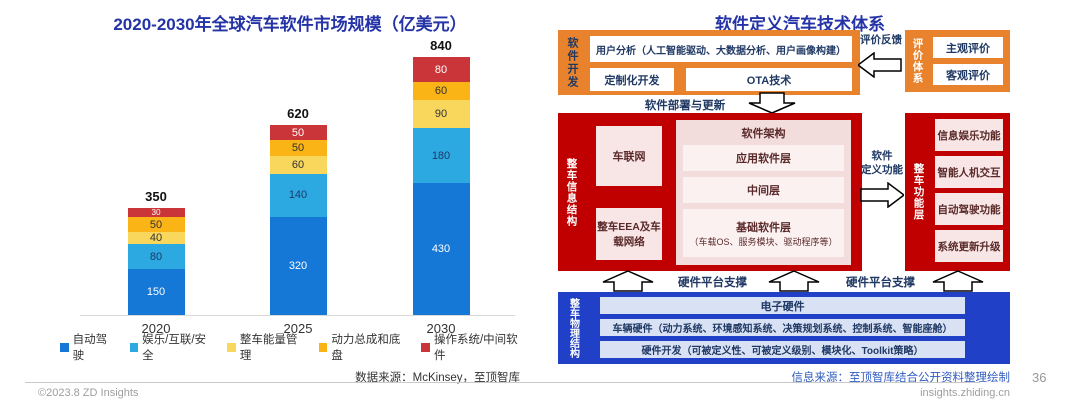  What do you see at coordinates (880, 65) in the screenshot?
I see `left-arrow-icon` at bounding box center [880, 65].